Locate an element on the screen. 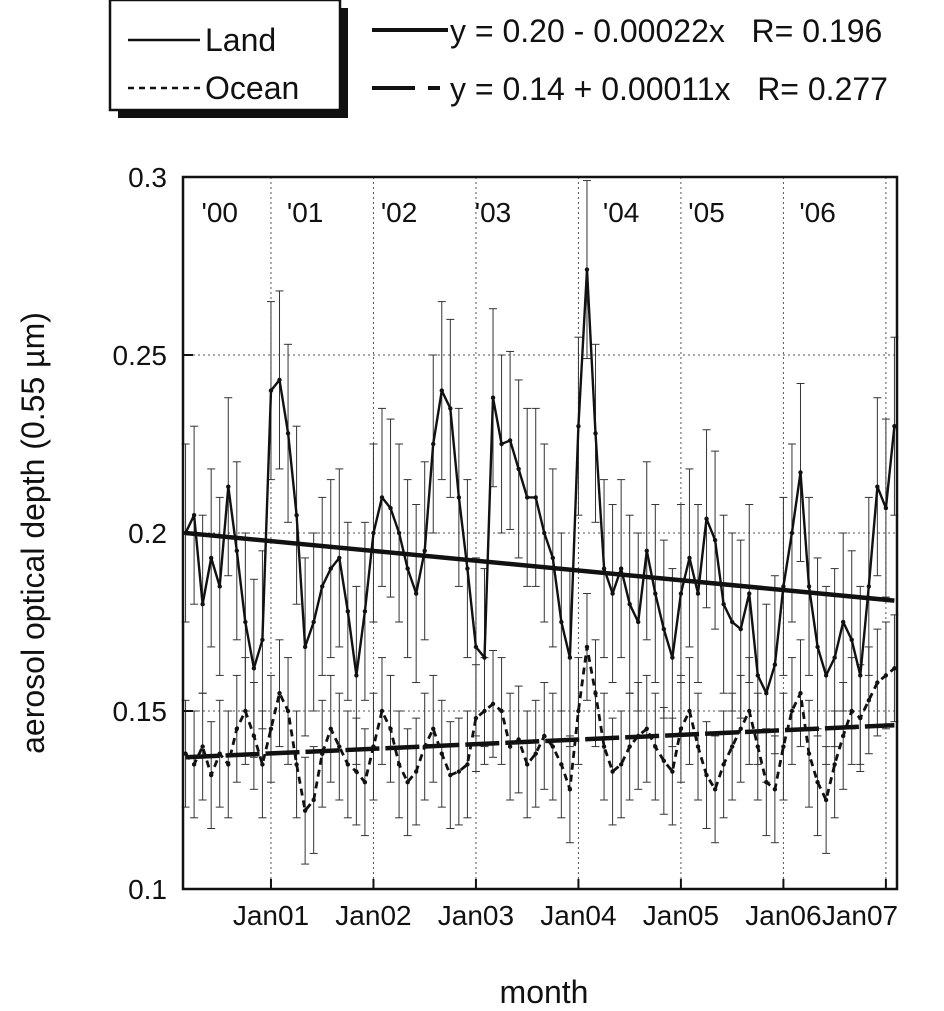  legend: Land Ocean is located at coordinates (228, 59).